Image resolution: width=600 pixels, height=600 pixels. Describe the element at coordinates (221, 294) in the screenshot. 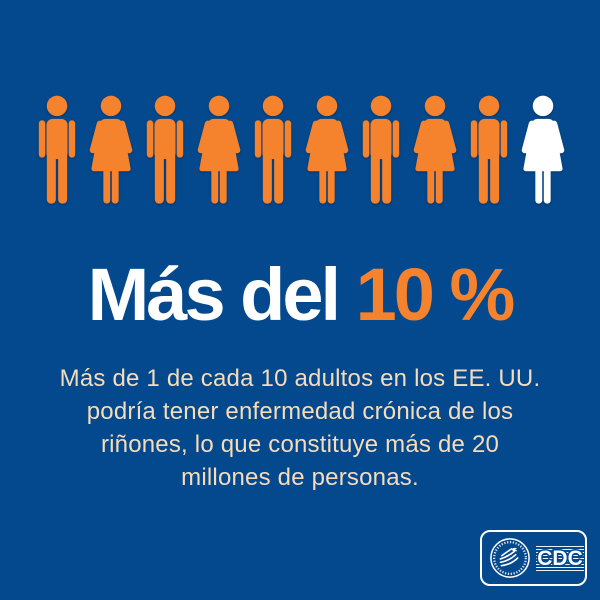

I see `headline-prefix: Más del` at that location.